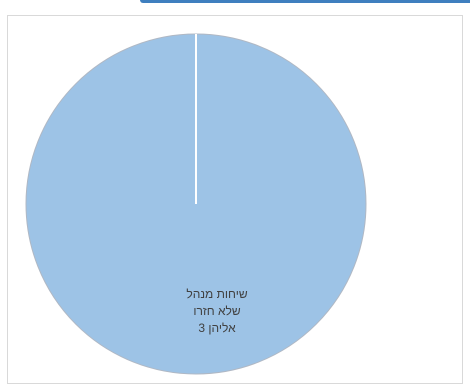 This screenshot has height=390, width=470. Describe the element at coordinates (217, 328) in the screenshot. I see `data-label-line-3: אליהן 3` at that location.